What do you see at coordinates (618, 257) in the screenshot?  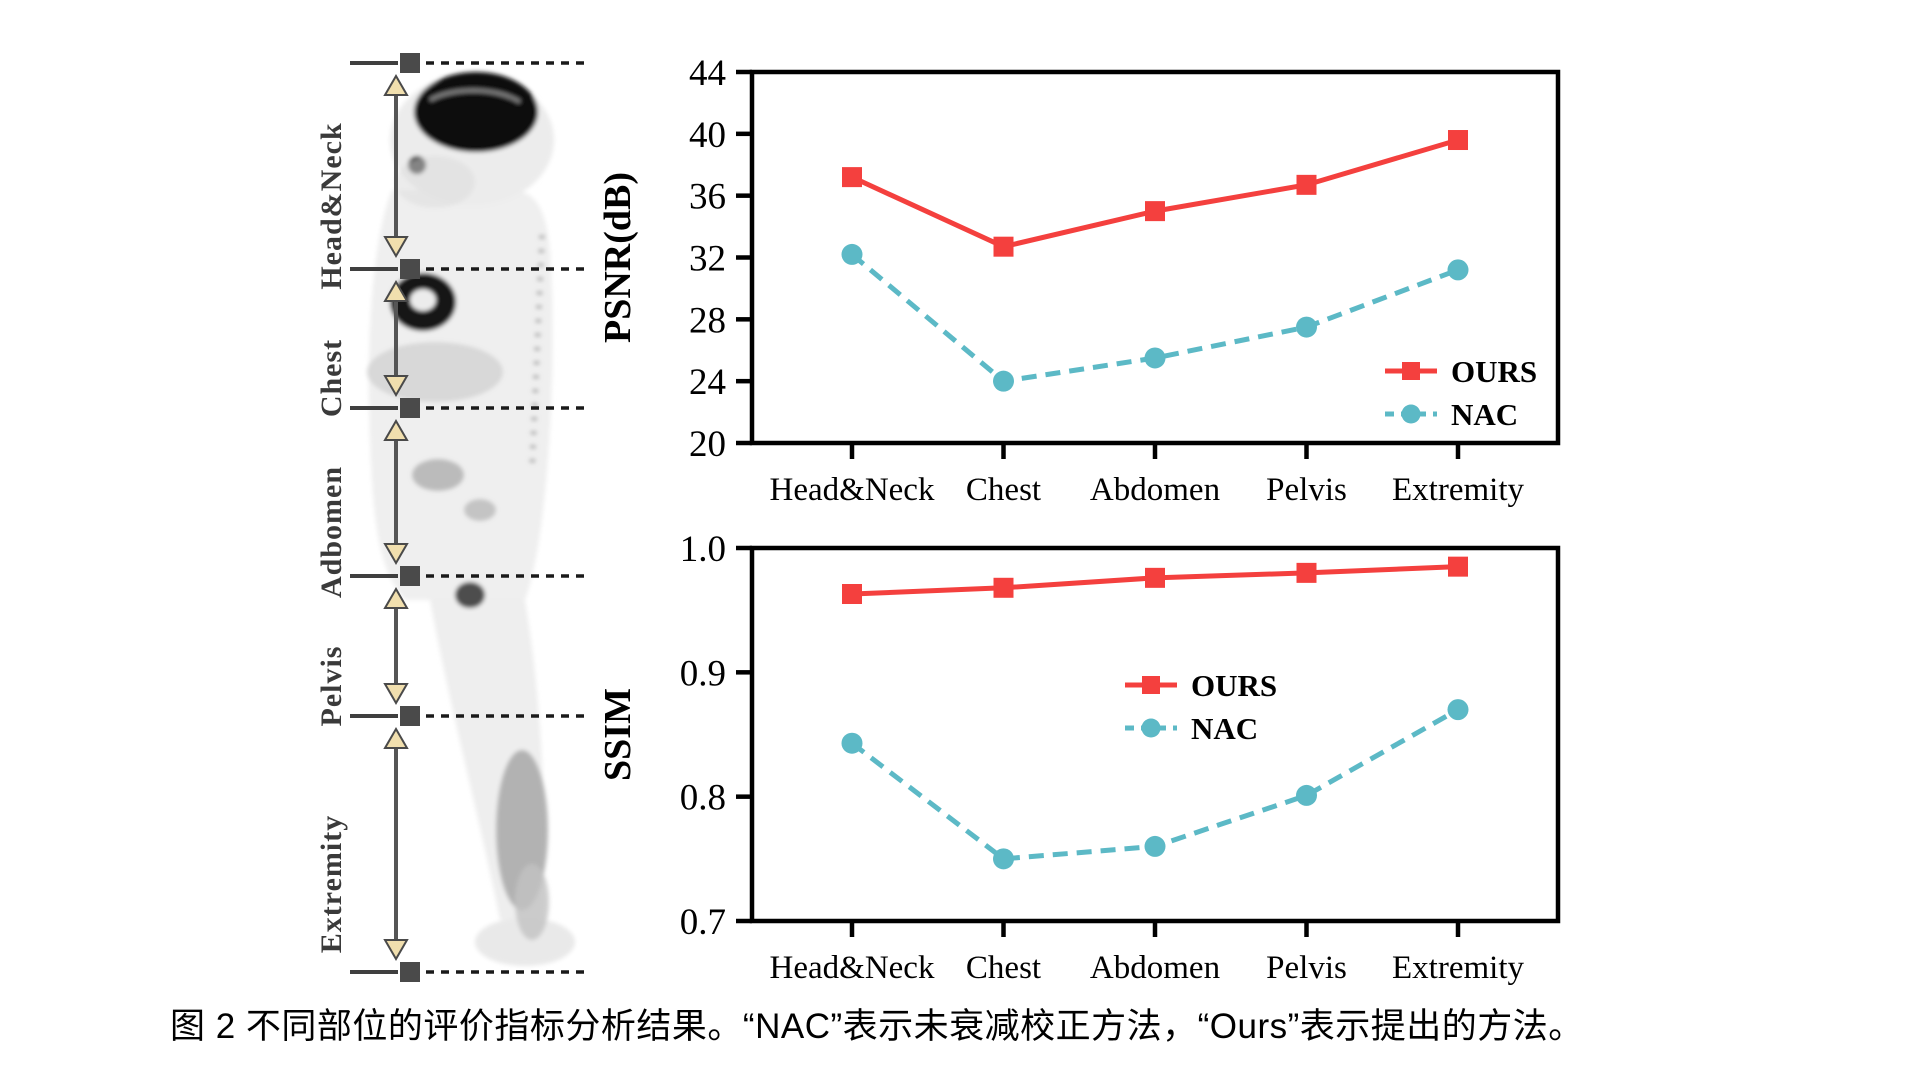 I see `y-axis-title: PSNR(dB)` at bounding box center [618, 257].